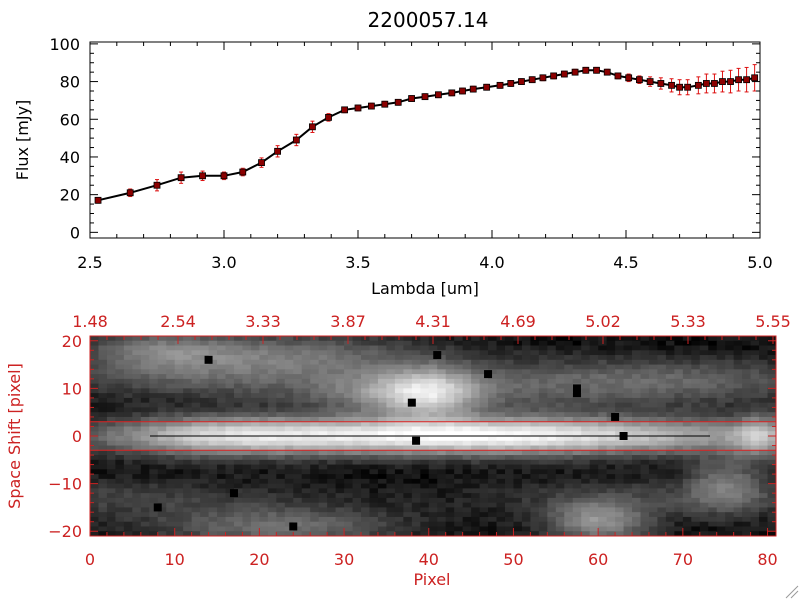 This screenshot has height=600, width=800. I want to click on top-tick-label: 5.02, so click(603, 321).